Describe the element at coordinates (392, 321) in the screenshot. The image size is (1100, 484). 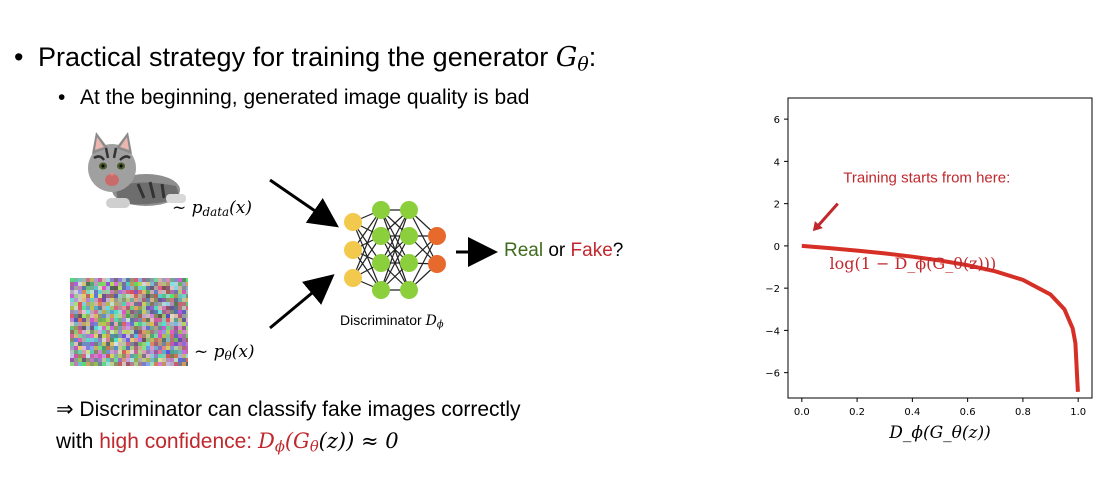
I see `discriminator-label: Discriminator Dϕ` at that location.